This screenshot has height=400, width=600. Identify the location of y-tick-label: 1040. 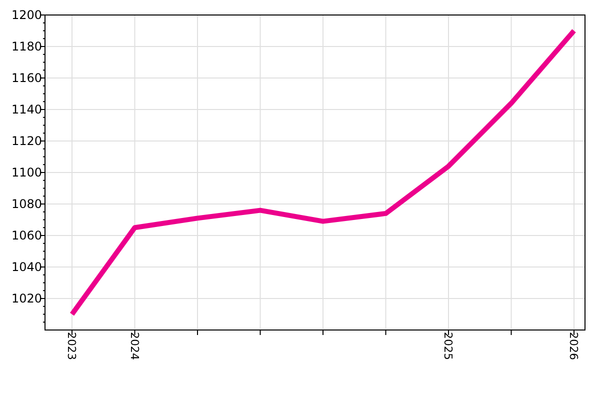
(26, 267).